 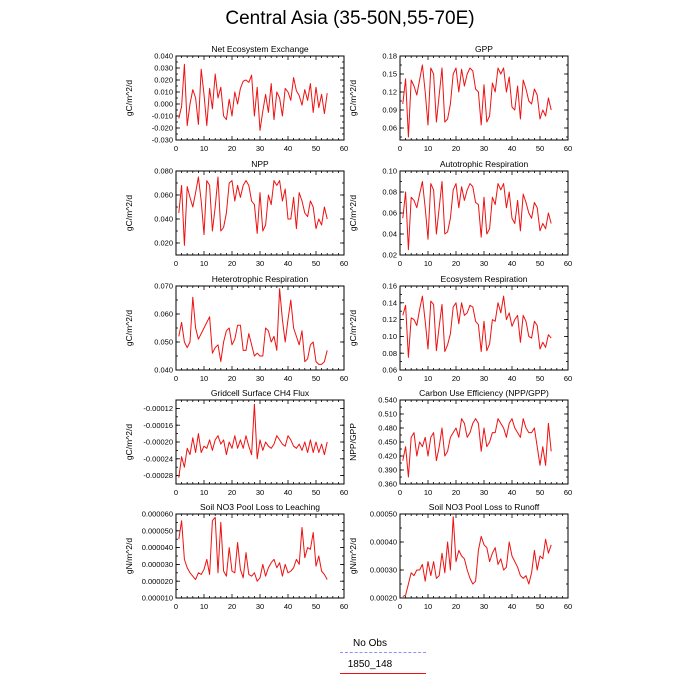 I want to click on chart-2-ytick-label: 0.15, so click(x=389, y=74).